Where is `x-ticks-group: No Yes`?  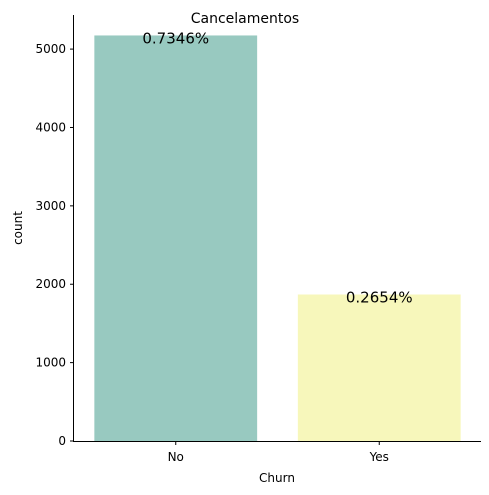
x-ticks-group: No Yes is located at coordinates (278, 452).